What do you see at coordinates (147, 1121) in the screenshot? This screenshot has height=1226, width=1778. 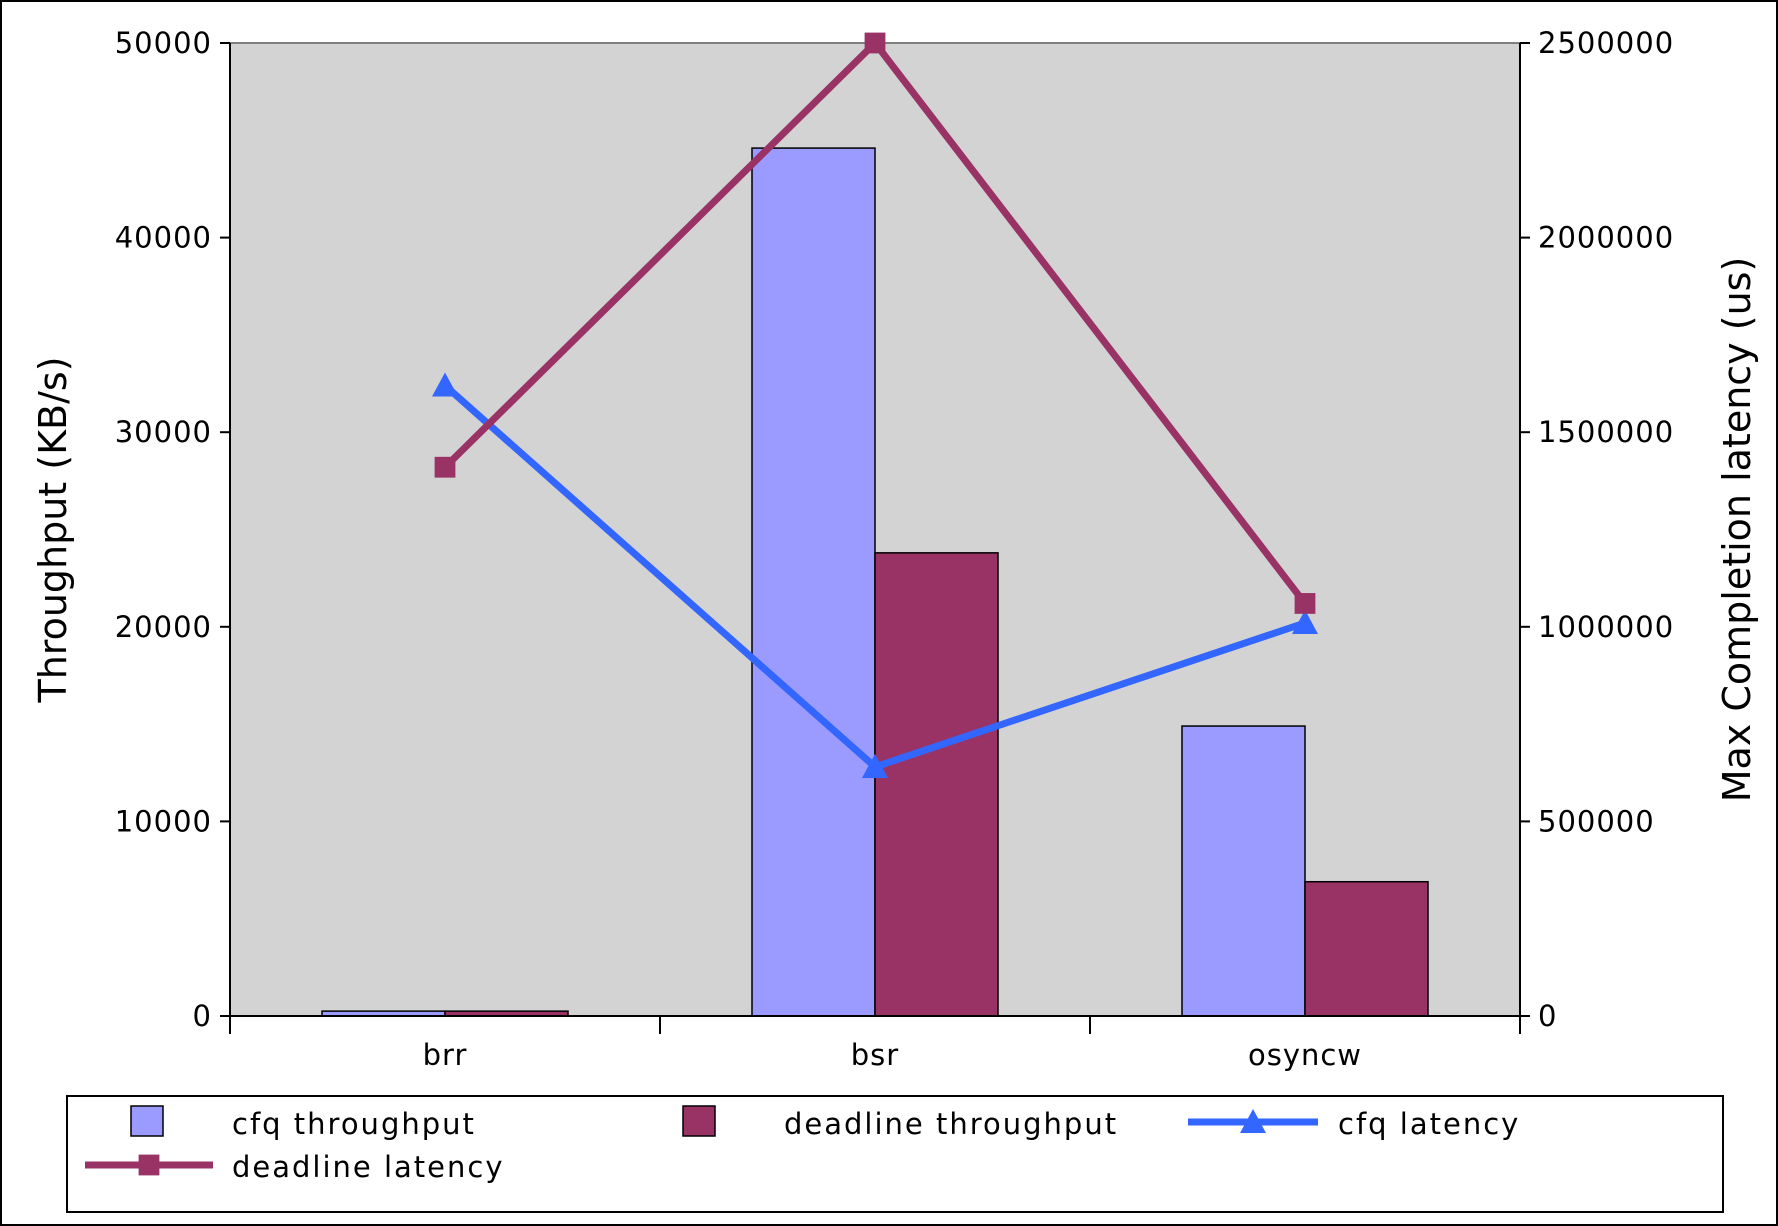 I see `legend-swatch-cfq-throughput` at bounding box center [147, 1121].